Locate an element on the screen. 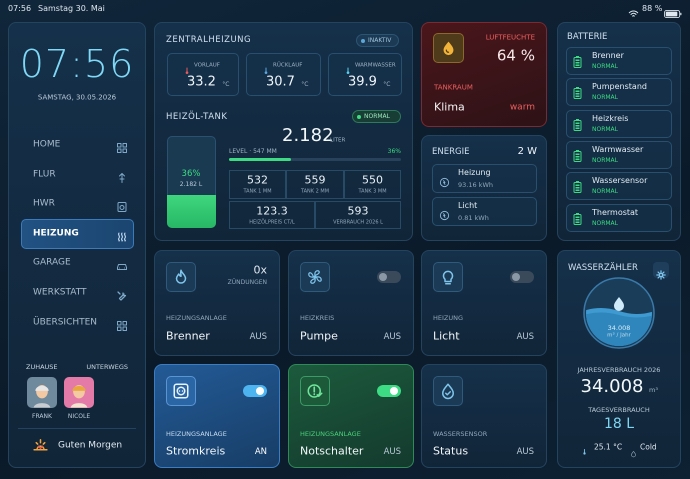 Image resolution: width=690 pixels, height=479 pixels. person-name: NICOLE is located at coordinates (79, 416).